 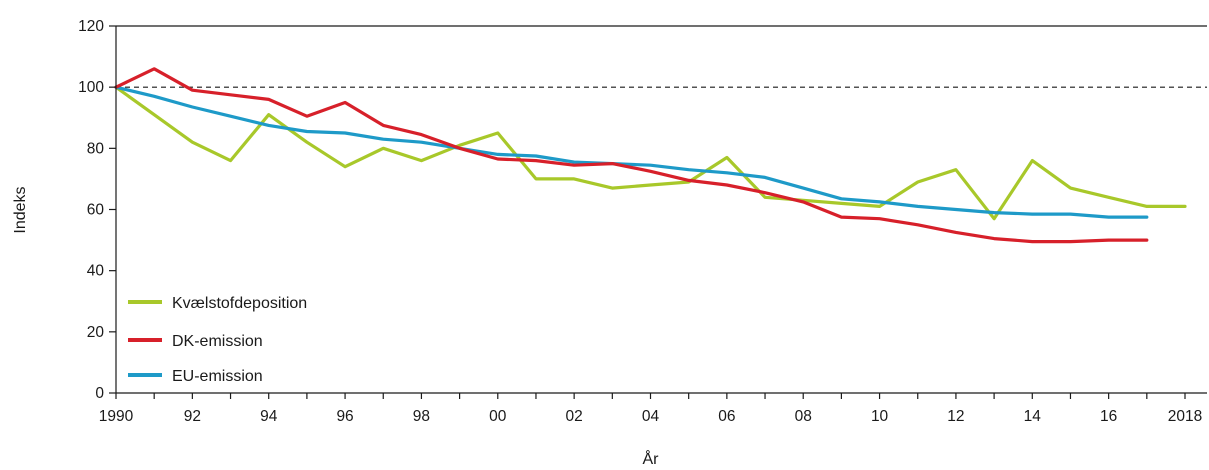 I want to click on y-tick-label: 60, so click(x=96, y=210).